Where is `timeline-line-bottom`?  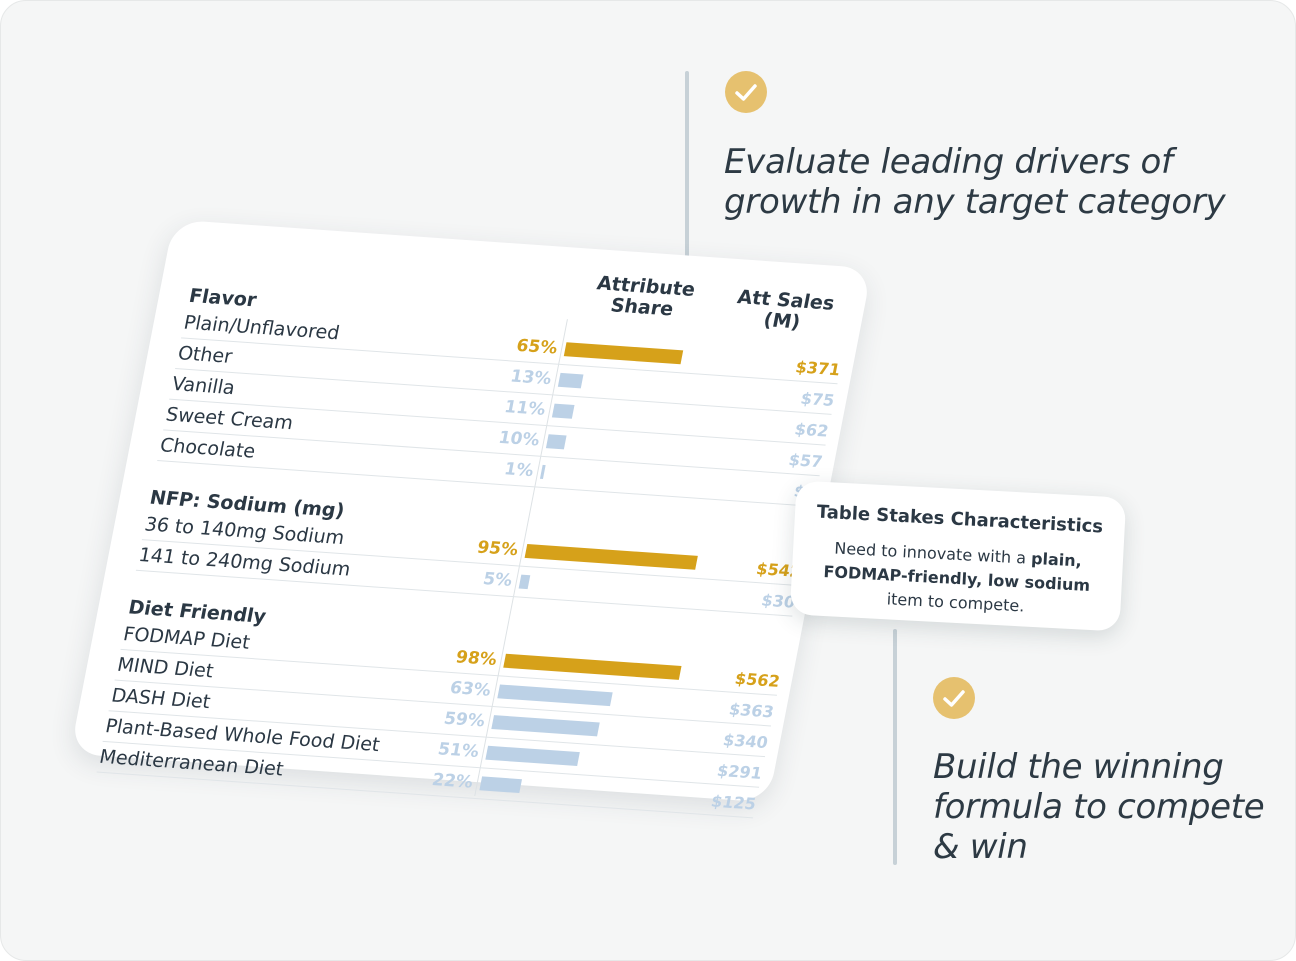
timeline-line-bottom is located at coordinates (895, 747).